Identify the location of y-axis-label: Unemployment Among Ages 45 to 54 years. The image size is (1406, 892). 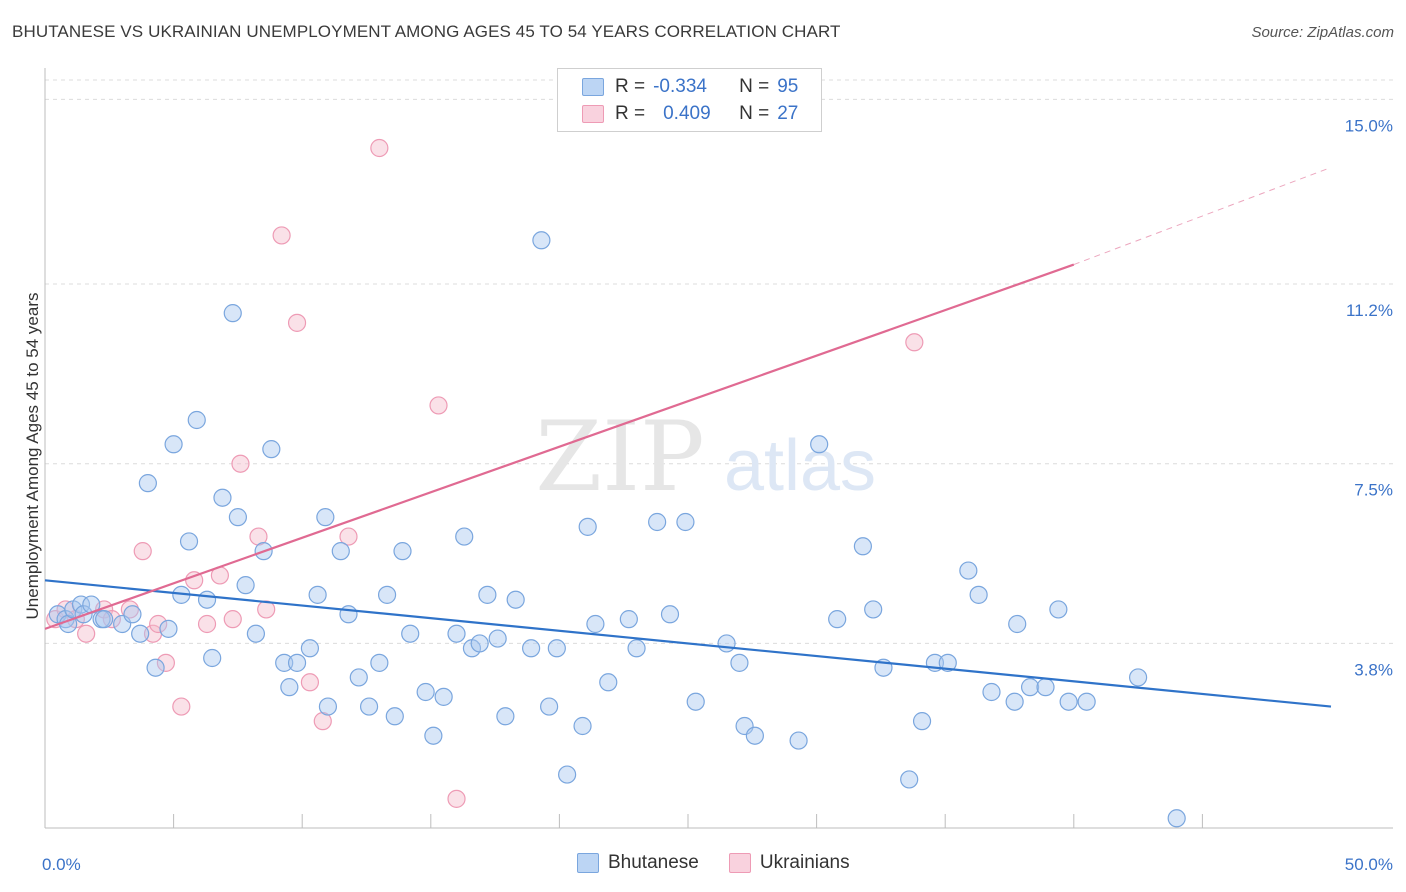
(32, 456).